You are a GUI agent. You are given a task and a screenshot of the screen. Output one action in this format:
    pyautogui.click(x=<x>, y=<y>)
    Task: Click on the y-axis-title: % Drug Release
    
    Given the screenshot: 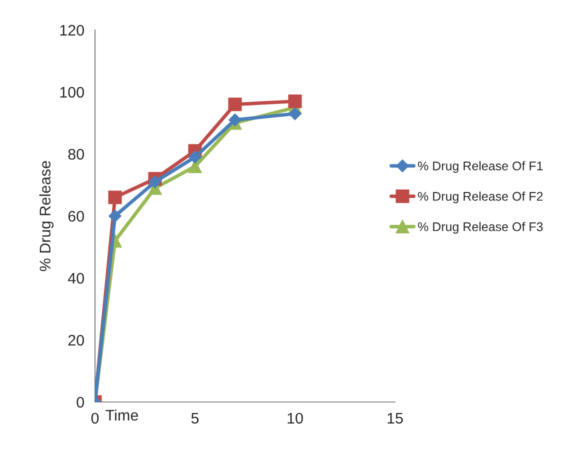 What is the action you would take?
    pyautogui.click(x=46, y=216)
    